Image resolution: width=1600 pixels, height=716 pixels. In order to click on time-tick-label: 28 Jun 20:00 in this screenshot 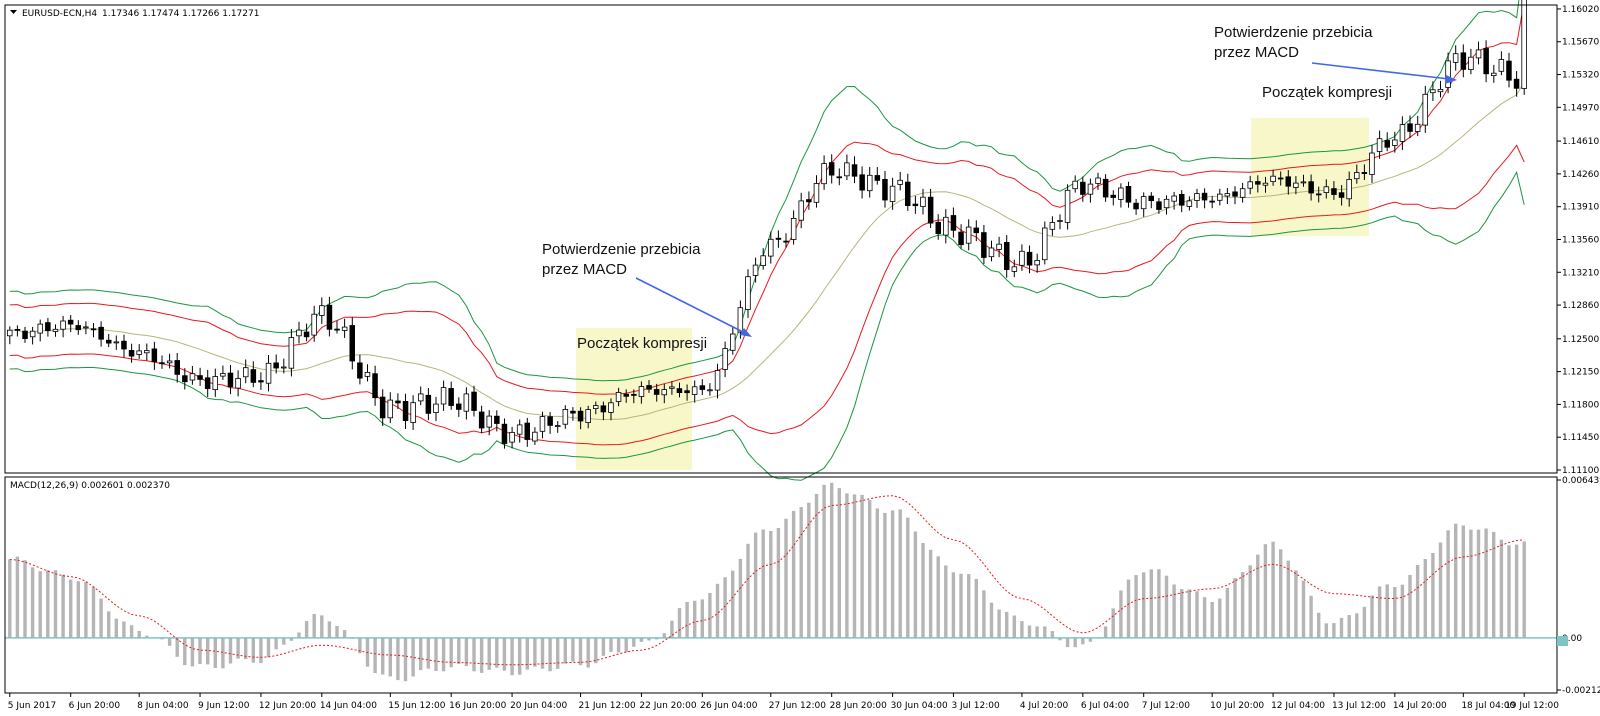, I will do `click(858, 706)`.